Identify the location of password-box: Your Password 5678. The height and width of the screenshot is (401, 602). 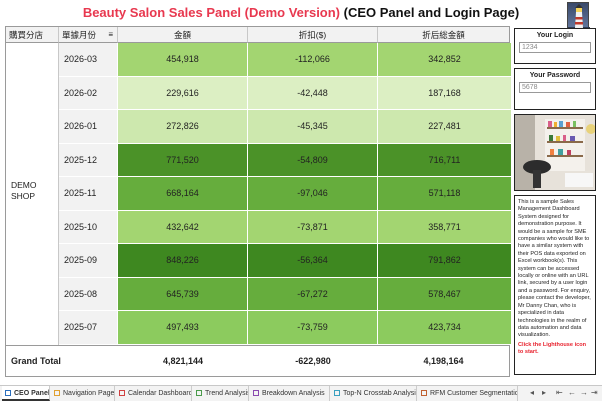
(555, 89).